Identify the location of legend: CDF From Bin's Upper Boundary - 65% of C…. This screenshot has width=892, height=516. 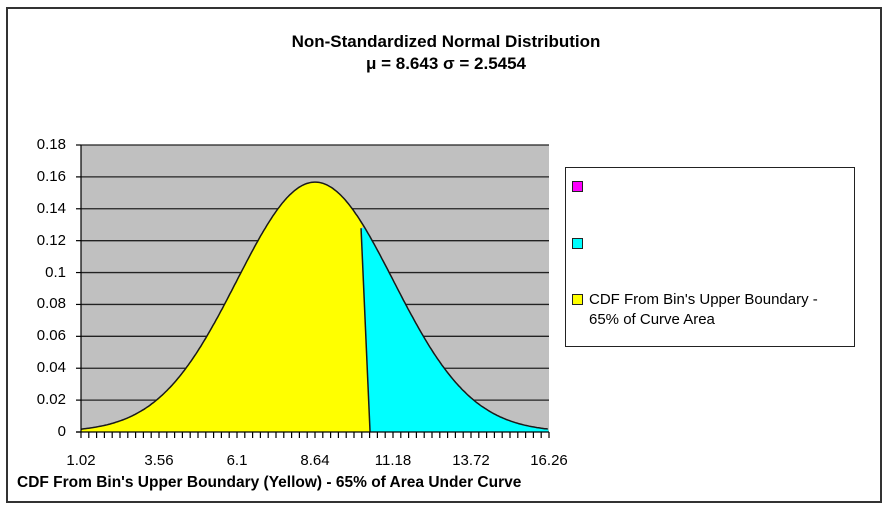
(710, 257).